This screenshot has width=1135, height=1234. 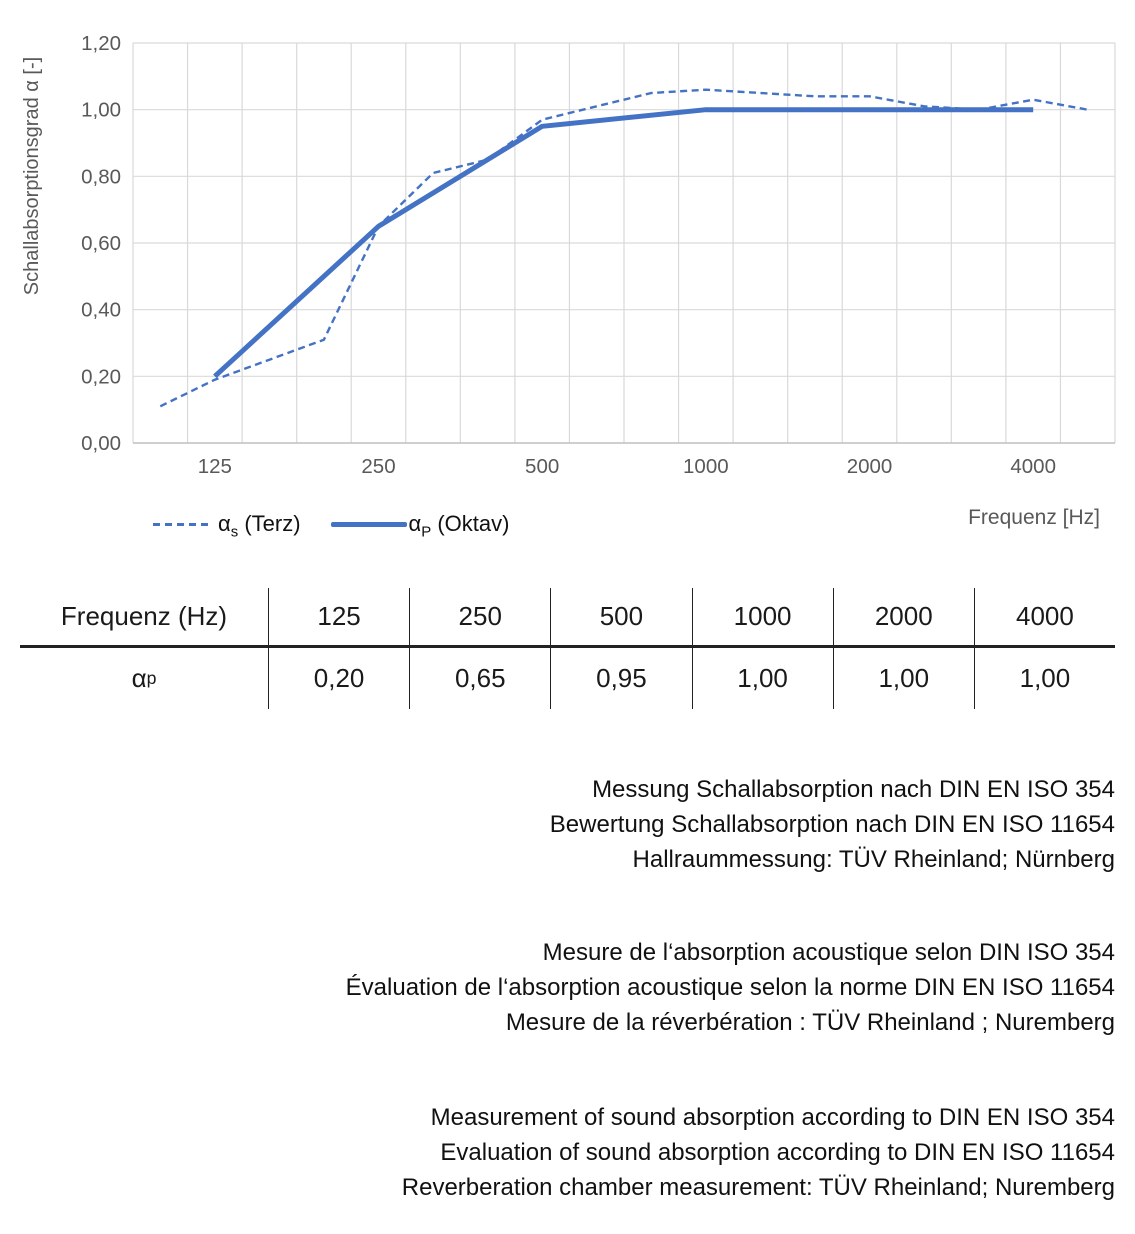 I want to click on table-value-500: 0,95, so click(x=620, y=678).